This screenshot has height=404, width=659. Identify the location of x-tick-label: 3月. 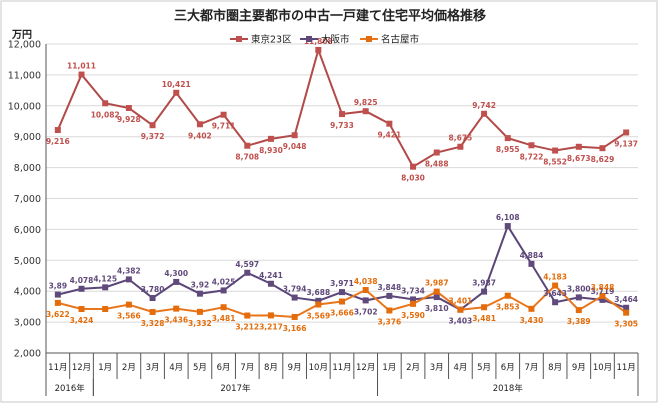
(437, 368).